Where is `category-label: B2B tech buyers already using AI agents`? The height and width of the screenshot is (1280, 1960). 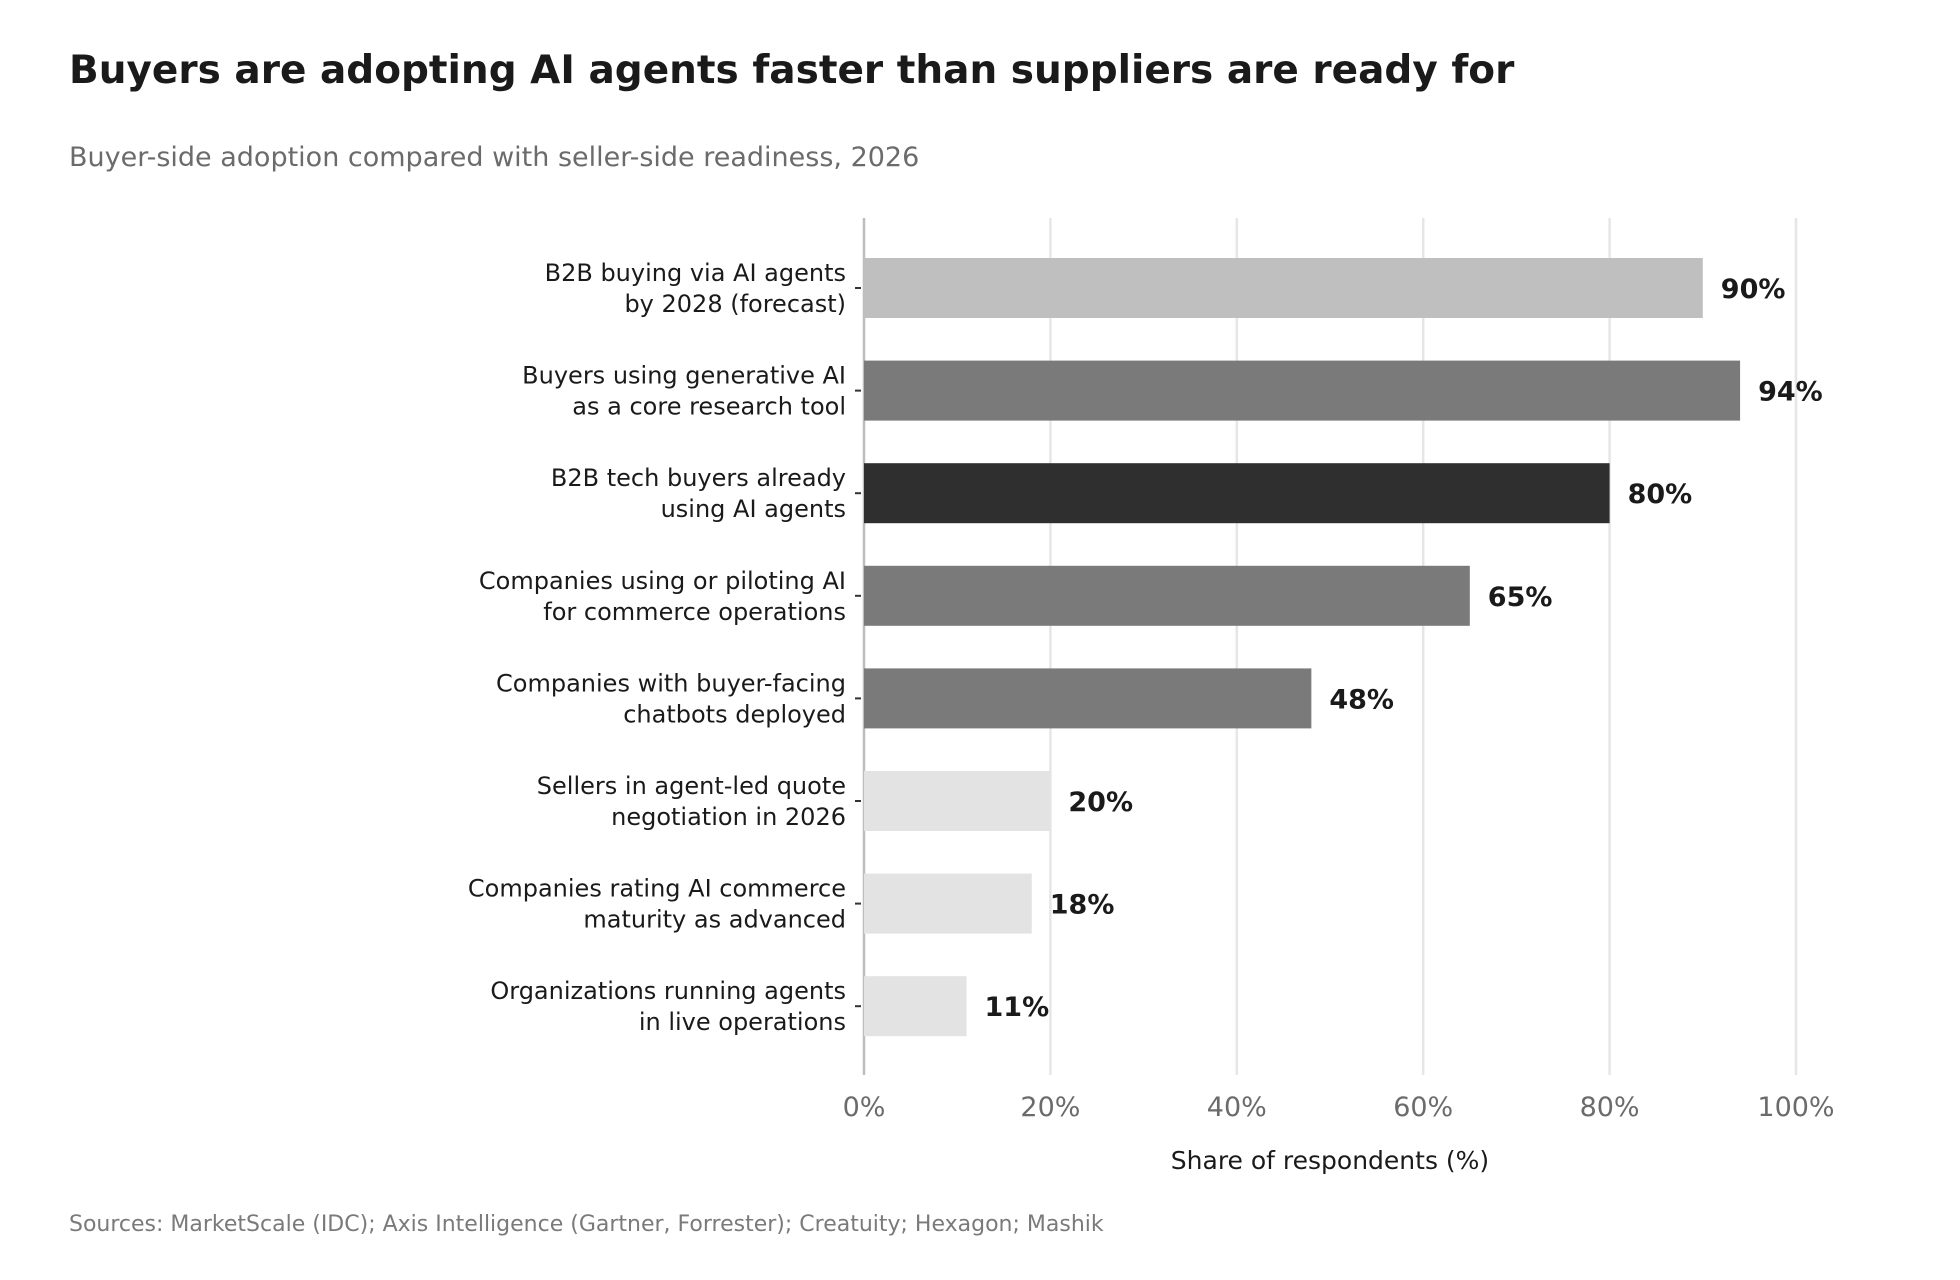
category-label: B2B tech buyers already using AI agents is located at coordinates (698, 493).